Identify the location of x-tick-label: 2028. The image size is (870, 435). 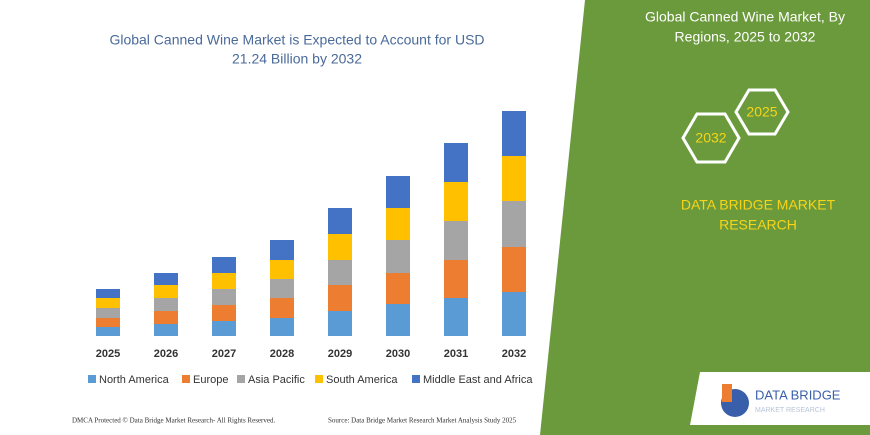
(282, 354).